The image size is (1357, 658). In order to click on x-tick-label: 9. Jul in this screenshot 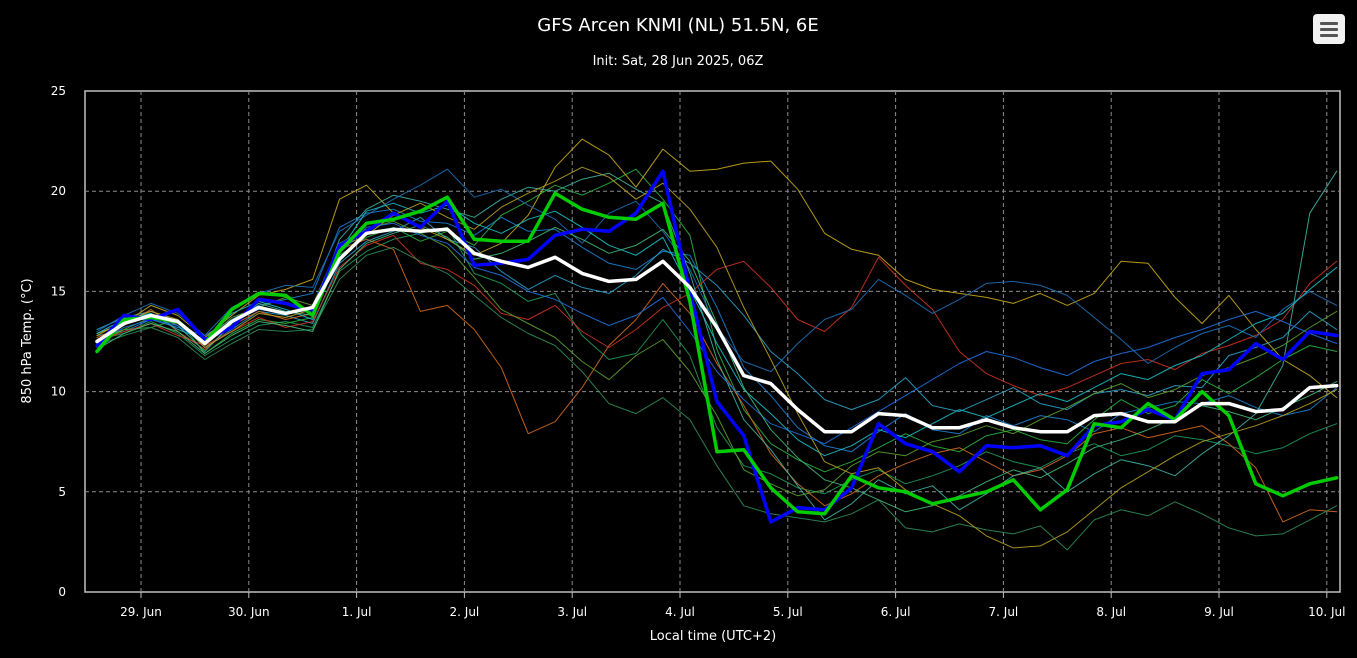, I will do `click(1219, 612)`.